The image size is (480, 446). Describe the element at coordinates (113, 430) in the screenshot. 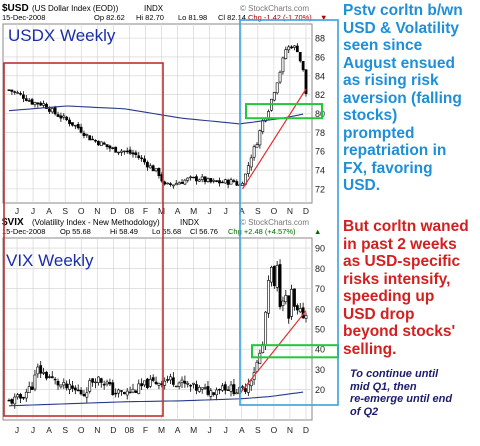

I see `x-tick-label: D` at that location.